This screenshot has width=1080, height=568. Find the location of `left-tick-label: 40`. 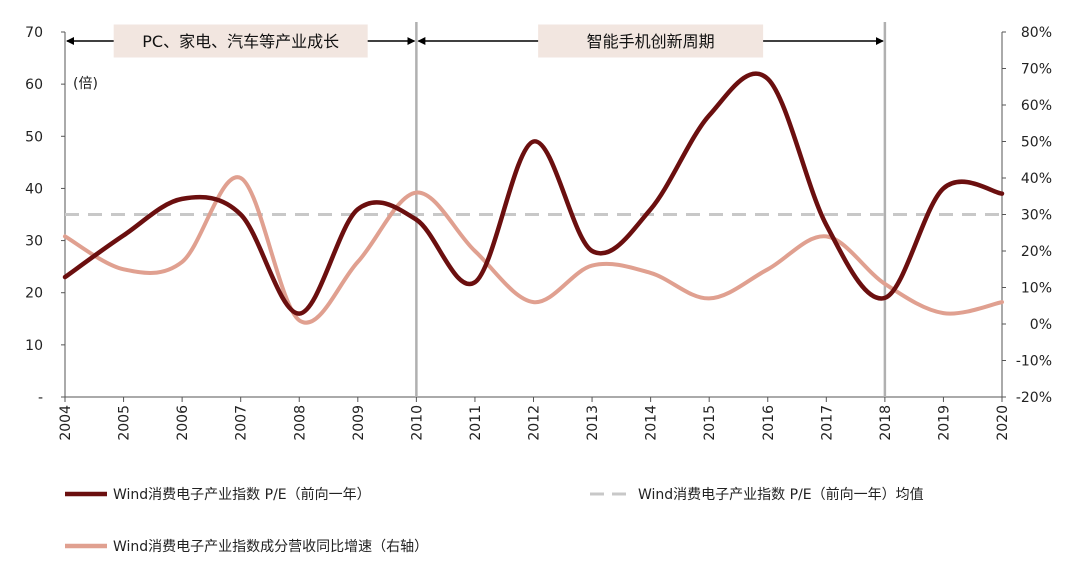

left-tick-label: 40 is located at coordinates (34, 189).